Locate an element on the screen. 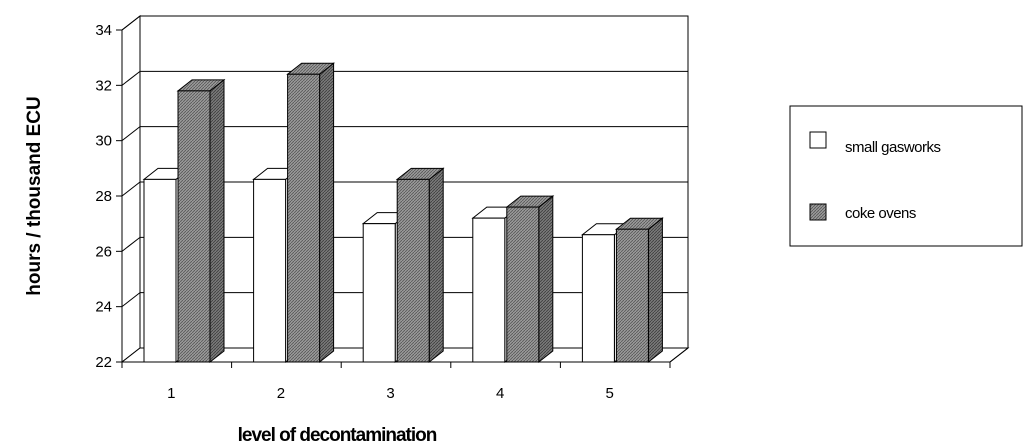 The height and width of the screenshot is (448, 1024). y-tick-label: 28 is located at coordinates (103, 196).